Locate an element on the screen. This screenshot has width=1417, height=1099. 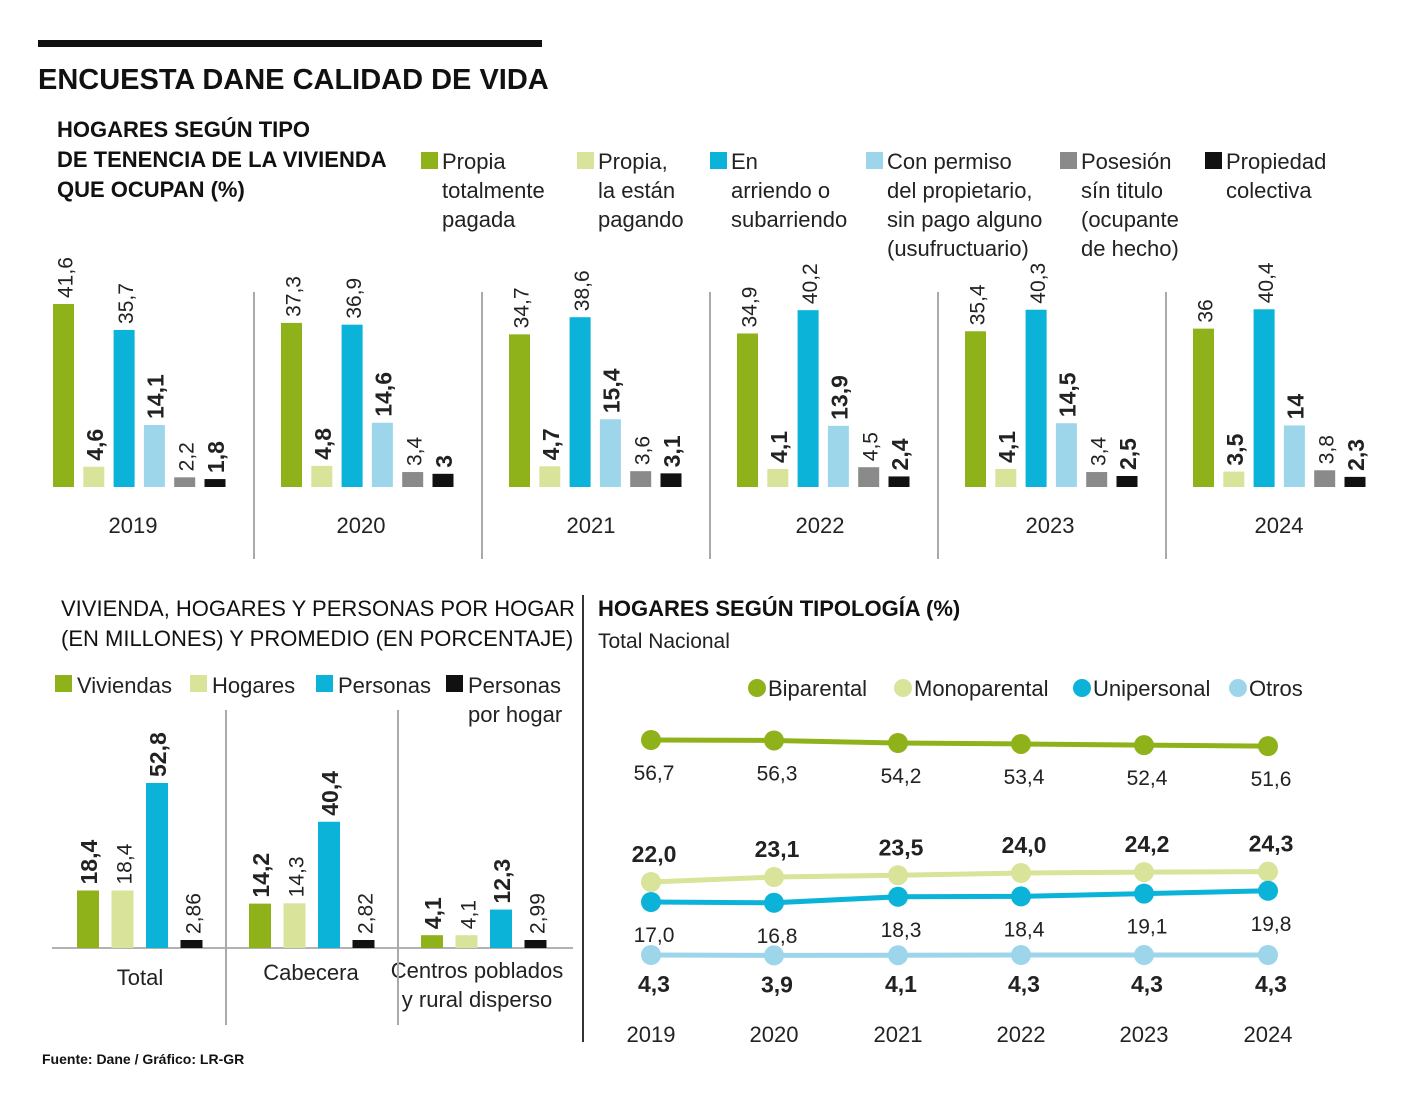
point-unipersonal-2019 is located at coordinates (651, 902).